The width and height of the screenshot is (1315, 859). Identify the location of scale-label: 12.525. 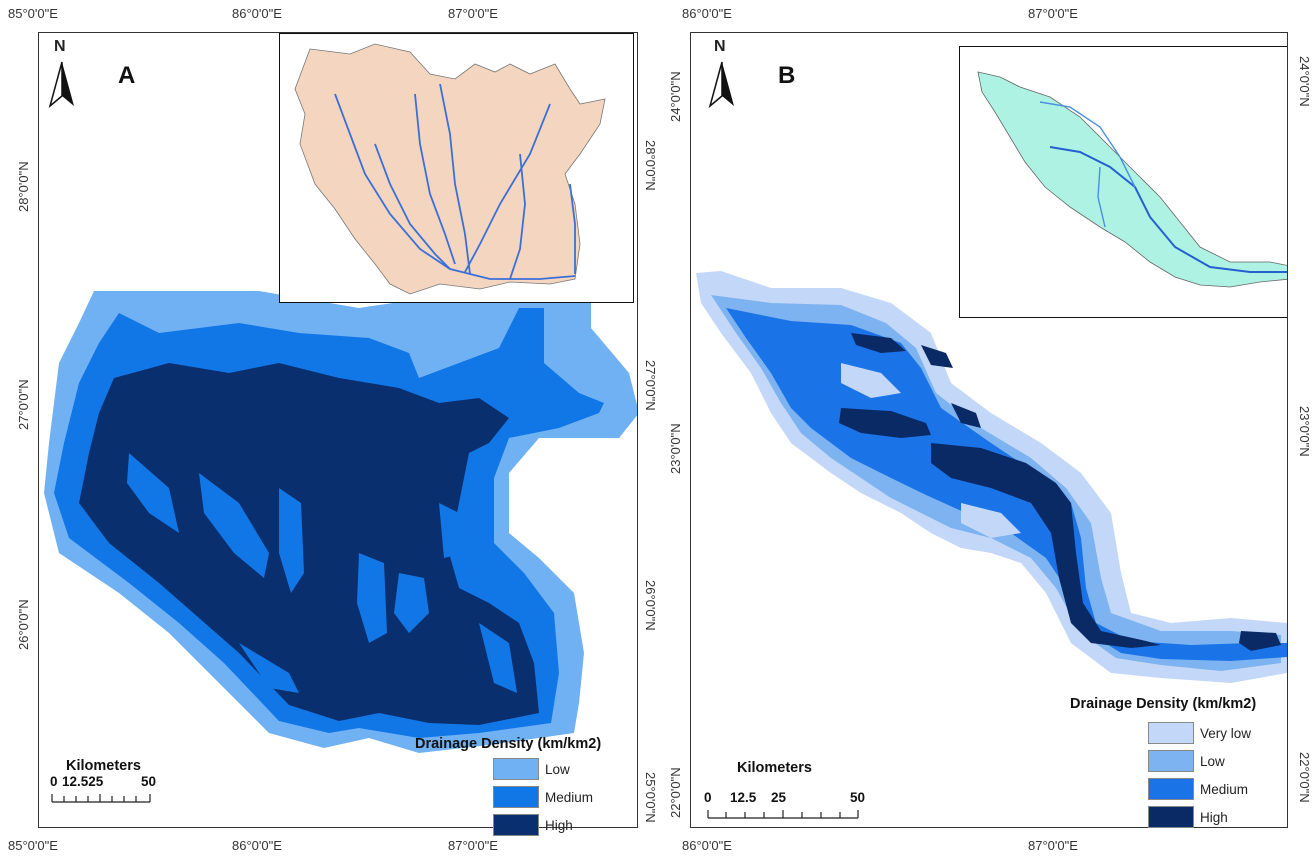
(83, 781).